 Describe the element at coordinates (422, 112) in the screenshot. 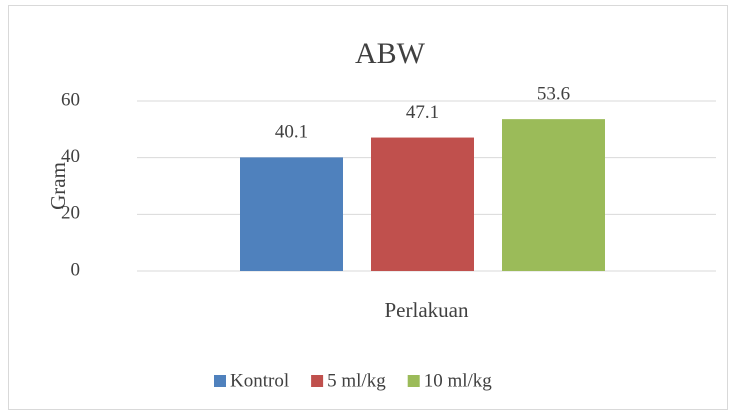

I see `data-label: 47.1` at that location.